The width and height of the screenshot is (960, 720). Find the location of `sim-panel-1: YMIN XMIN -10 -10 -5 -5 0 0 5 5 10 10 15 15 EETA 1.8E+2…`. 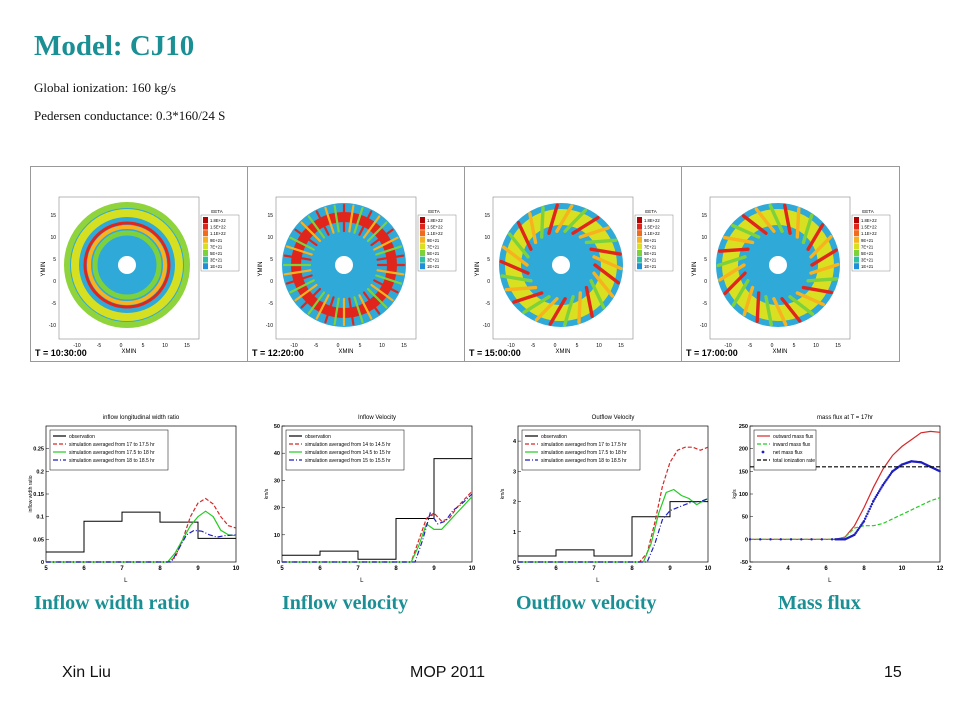

sim-panel-1: YMIN XMIN -10 -10 -5 -5 0 0 5 5 10 10 15 15 EETA 1.8E+2… is located at coordinates (139, 264).